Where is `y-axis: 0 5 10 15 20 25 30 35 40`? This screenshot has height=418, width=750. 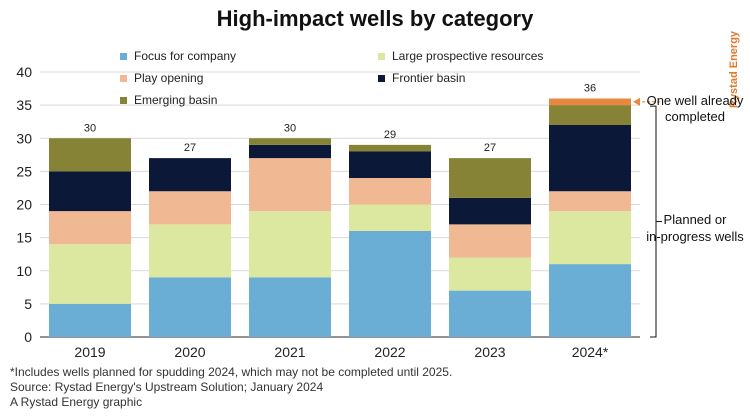 y-axis: 0 5 10 15 20 25 30 35 40 is located at coordinates (24, 204).